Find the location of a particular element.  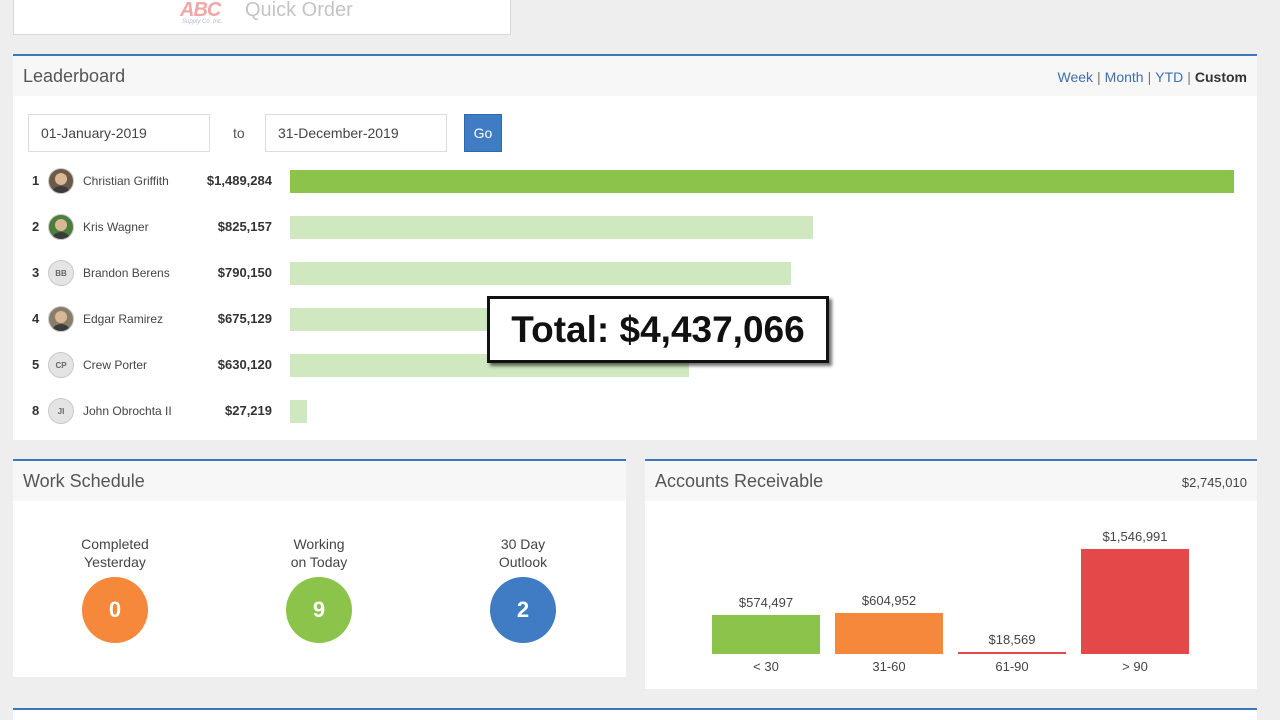

abc-supply-logo: ABC Supply Co. Inc. is located at coordinates (206, 12).